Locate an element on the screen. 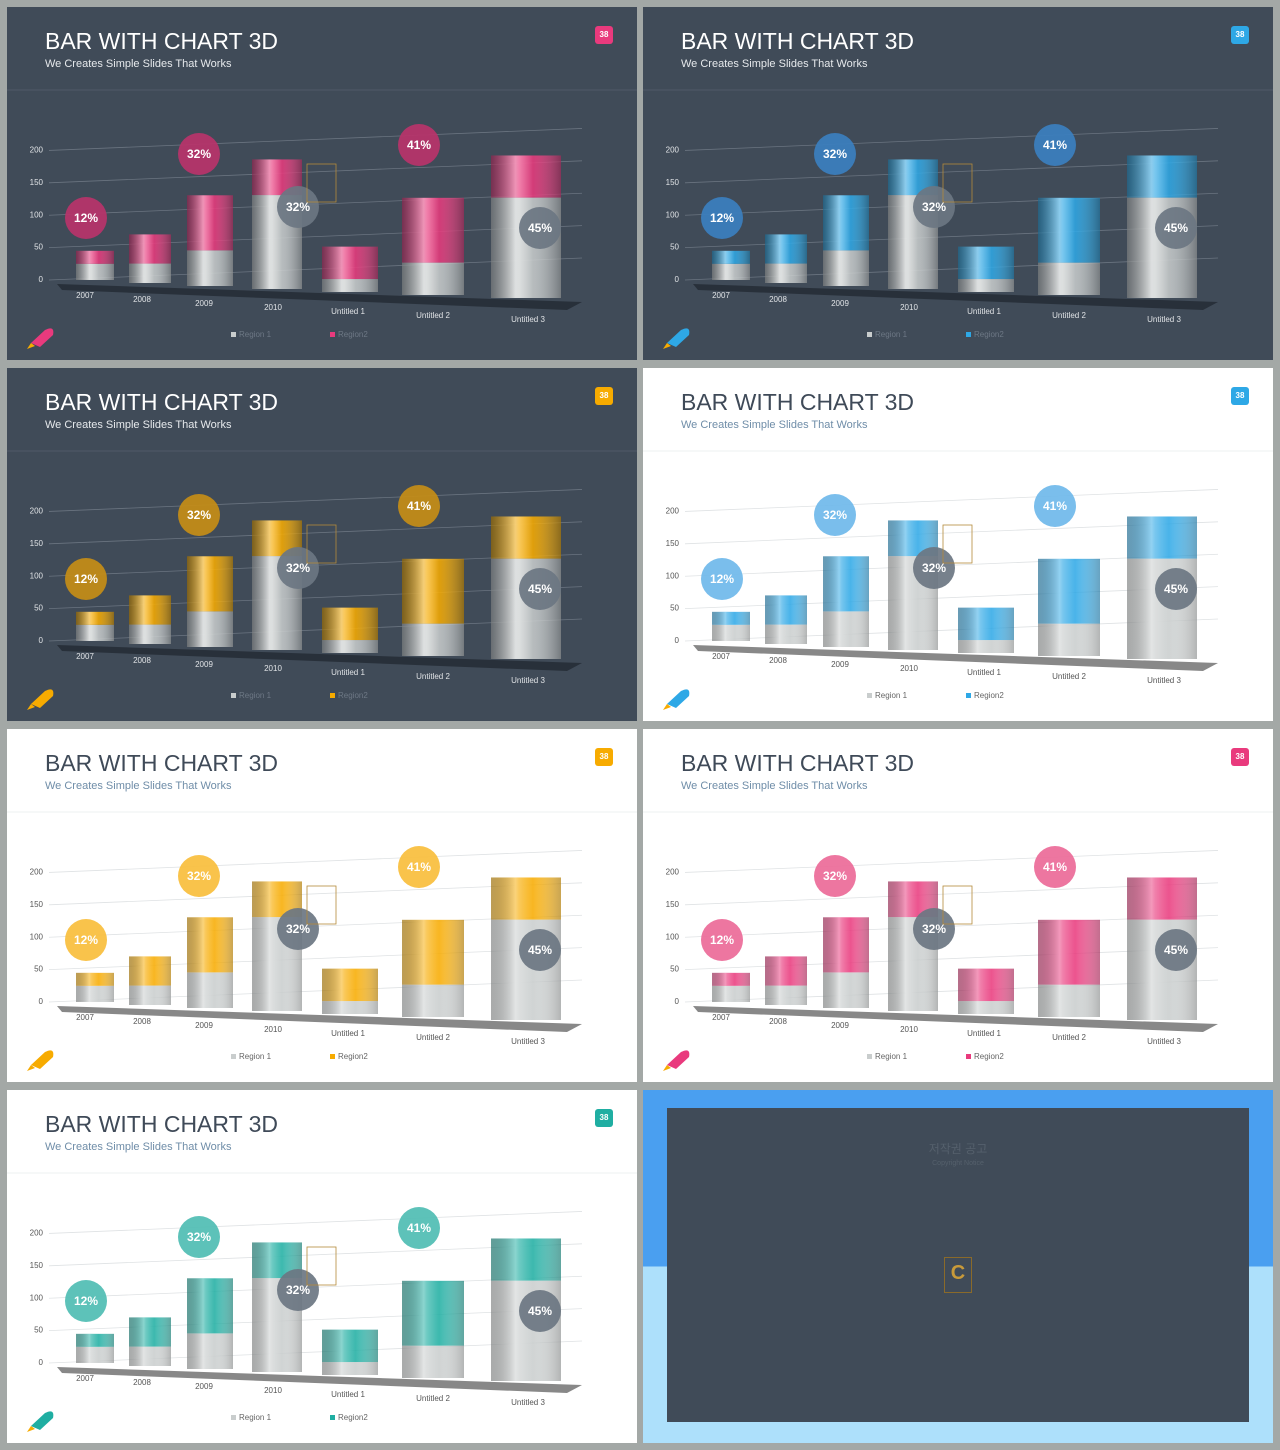  logo-box is located at coordinates (321, 905).